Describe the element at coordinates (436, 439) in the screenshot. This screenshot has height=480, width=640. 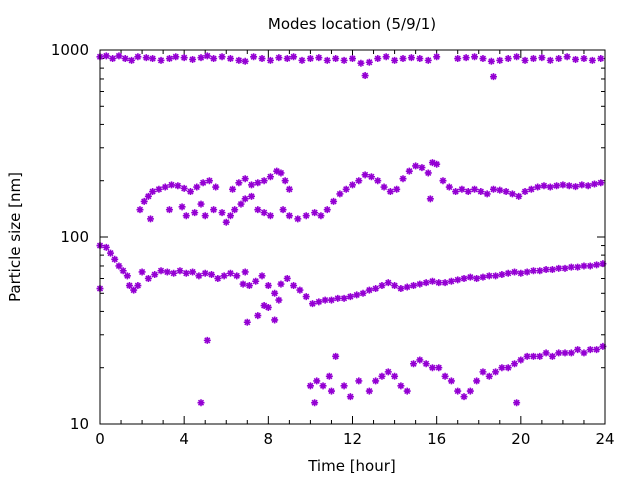
I see `x-tick-label: 16` at that location.